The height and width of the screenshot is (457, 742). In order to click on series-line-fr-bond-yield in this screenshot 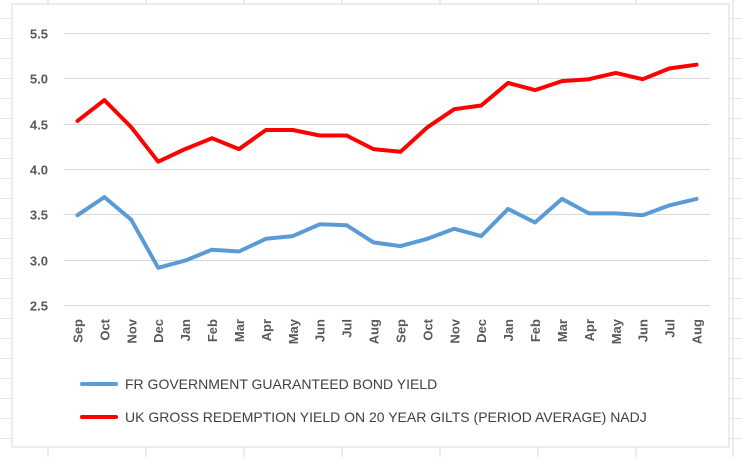, I will do `click(387, 232)`.